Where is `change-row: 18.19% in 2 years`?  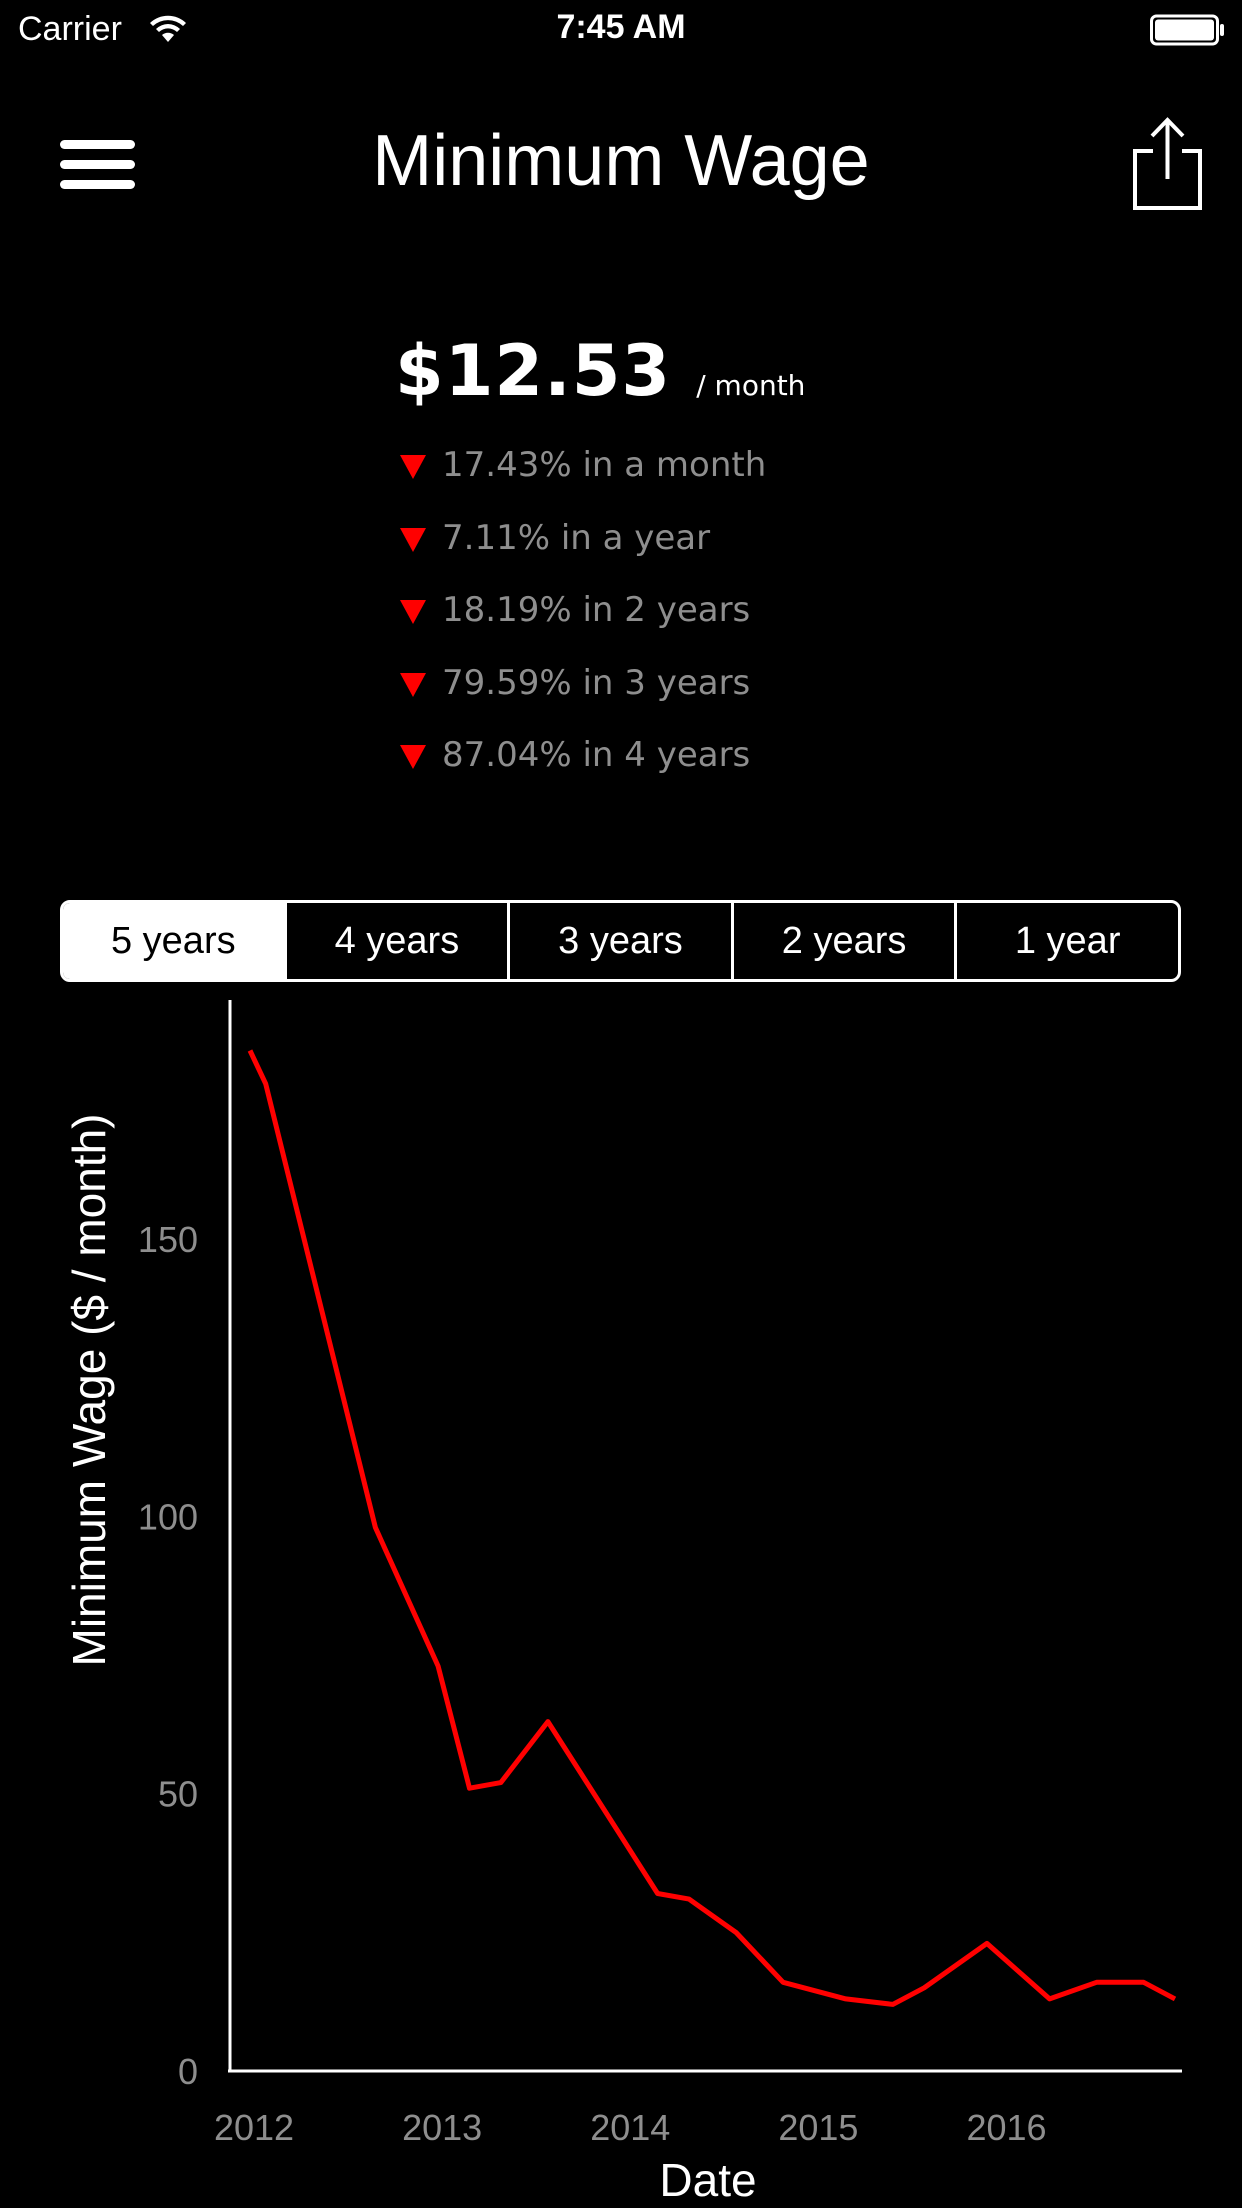 change-row: 18.19% in 2 years is located at coordinates (583, 626).